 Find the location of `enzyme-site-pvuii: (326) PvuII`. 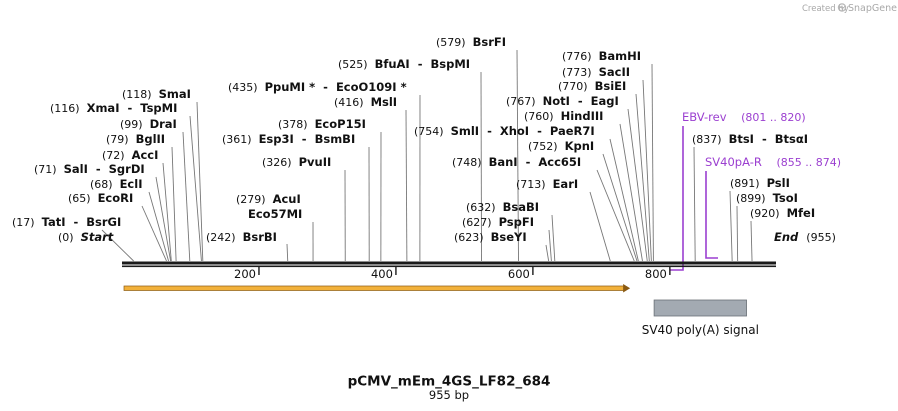

enzyme-site-pvuii: (326) PvuII is located at coordinates (296, 162).